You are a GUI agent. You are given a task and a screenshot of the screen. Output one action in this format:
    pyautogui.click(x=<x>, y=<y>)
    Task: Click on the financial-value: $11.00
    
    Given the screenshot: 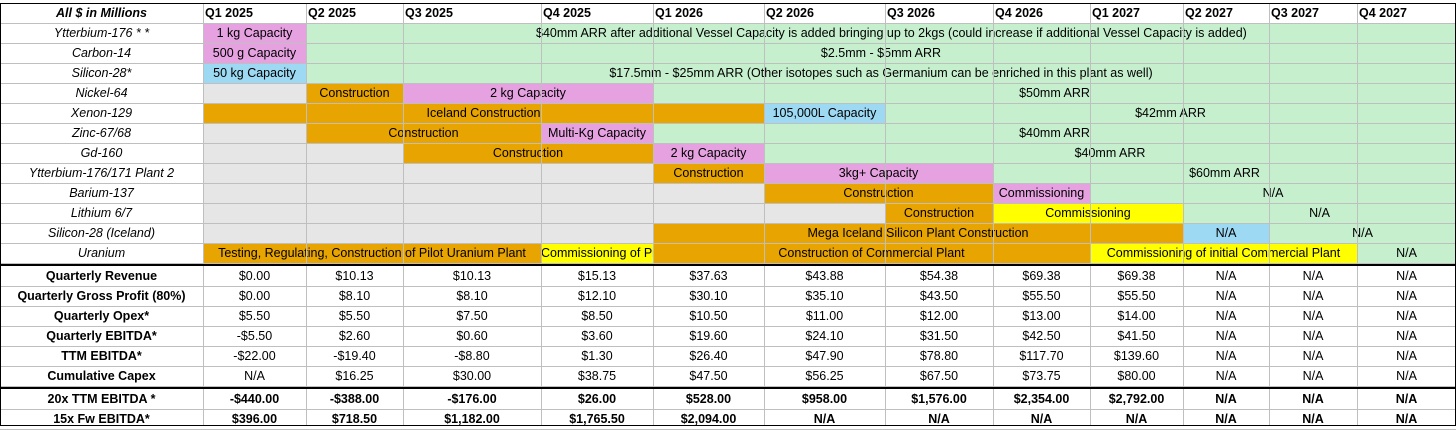 What is the action you would take?
    pyautogui.click(x=824, y=316)
    